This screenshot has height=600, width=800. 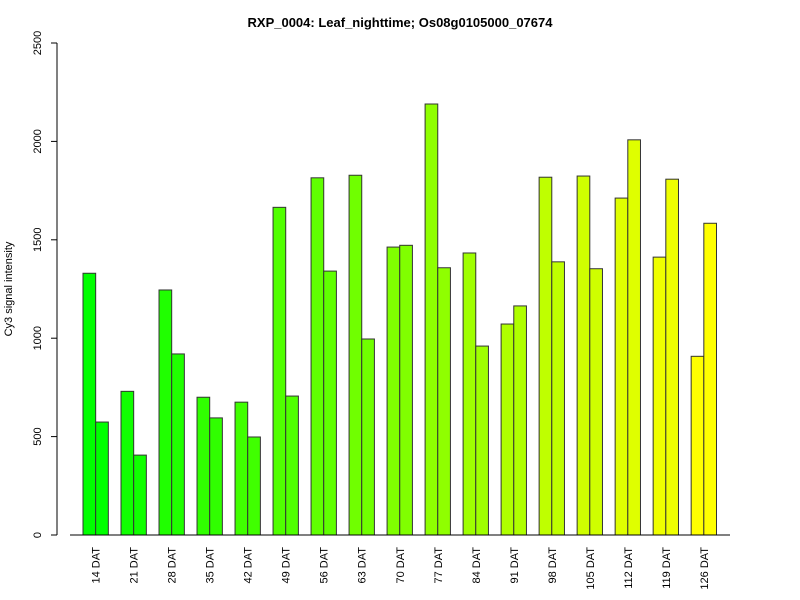 What do you see at coordinates (482, 440) in the screenshot?
I see `bar-84-dat-rep2` at bounding box center [482, 440].